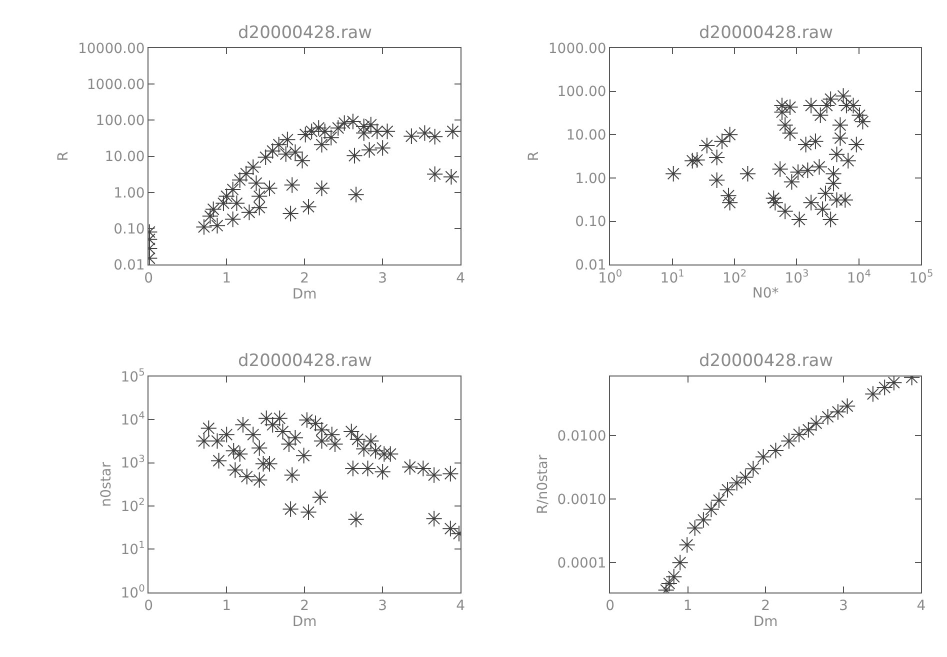 This screenshot has height=657, width=947. Describe the element at coordinates (765, 294) in the screenshot. I see `x-axis-title: N0*` at that location.